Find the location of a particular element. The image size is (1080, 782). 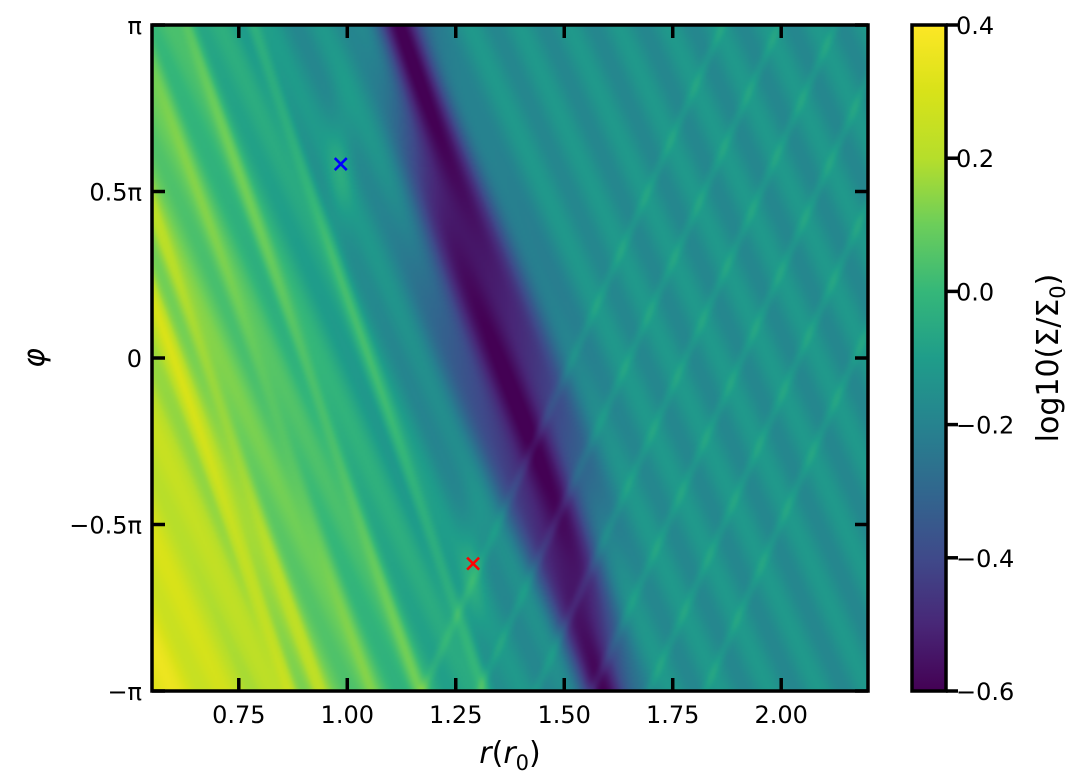

colorbar-gradient is located at coordinates (929, 358).